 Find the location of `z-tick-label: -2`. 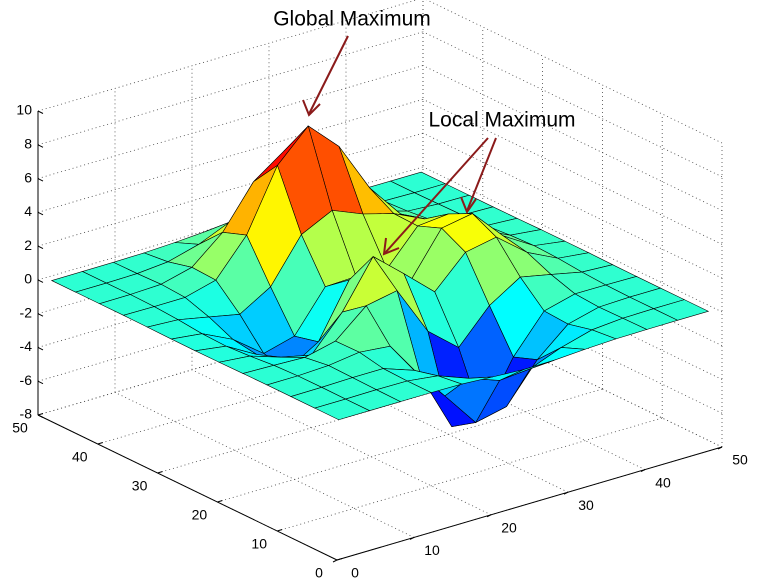

z-tick-label: -2 is located at coordinates (26, 312).